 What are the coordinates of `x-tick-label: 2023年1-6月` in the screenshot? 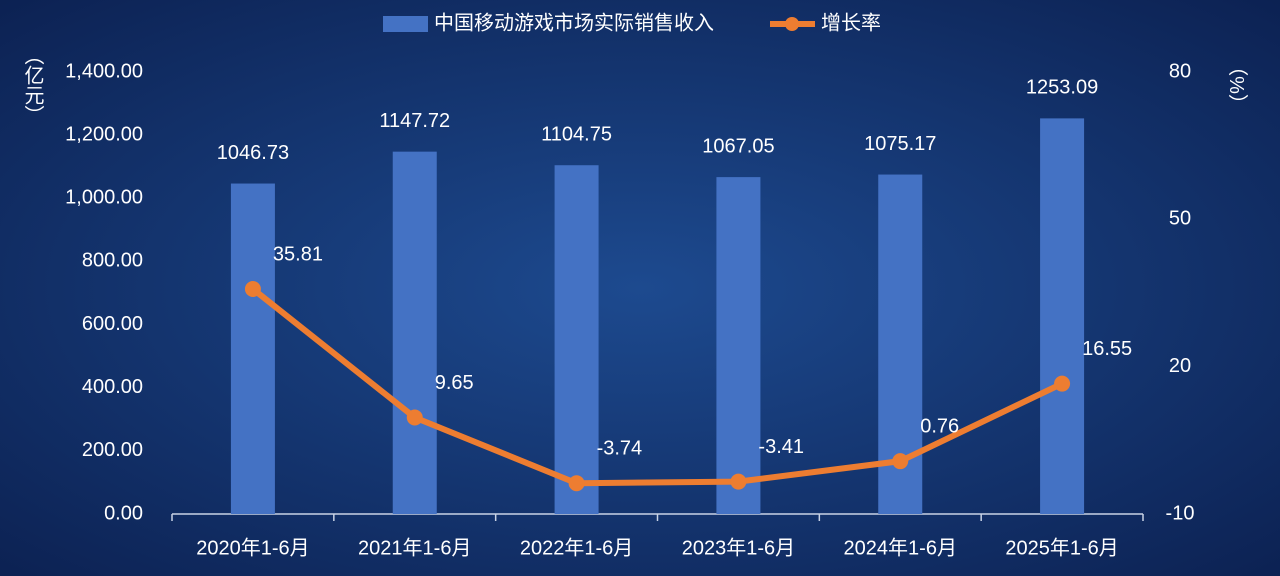 It's located at (738, 547).